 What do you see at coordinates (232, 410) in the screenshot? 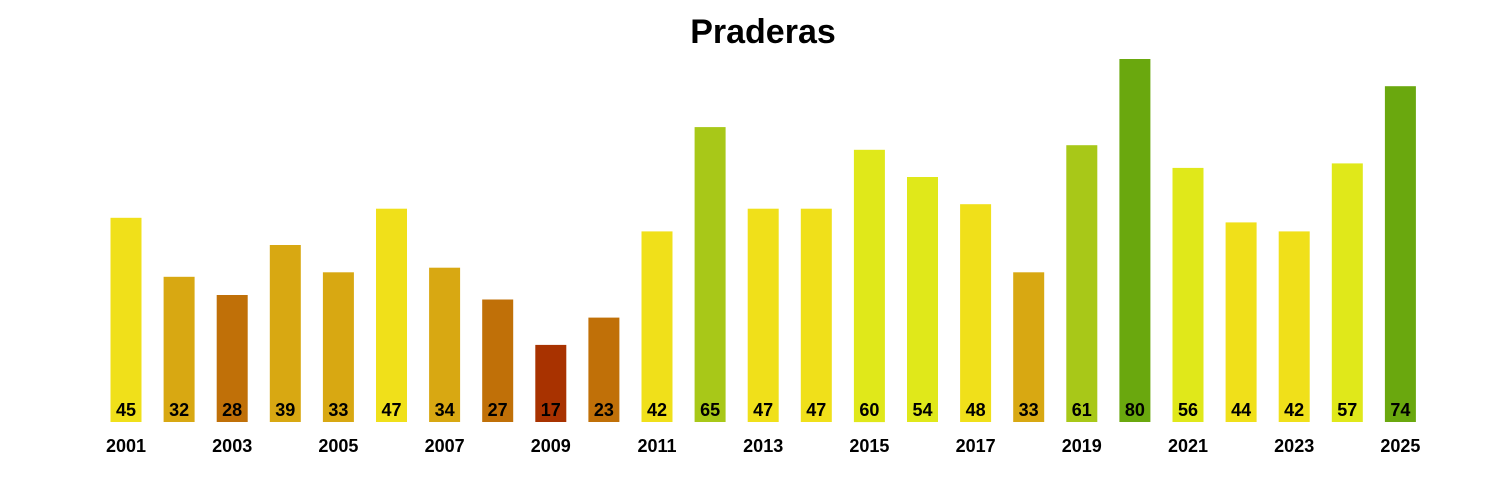
I see `value-label-2003: 28` at bounding box center [232, 410].